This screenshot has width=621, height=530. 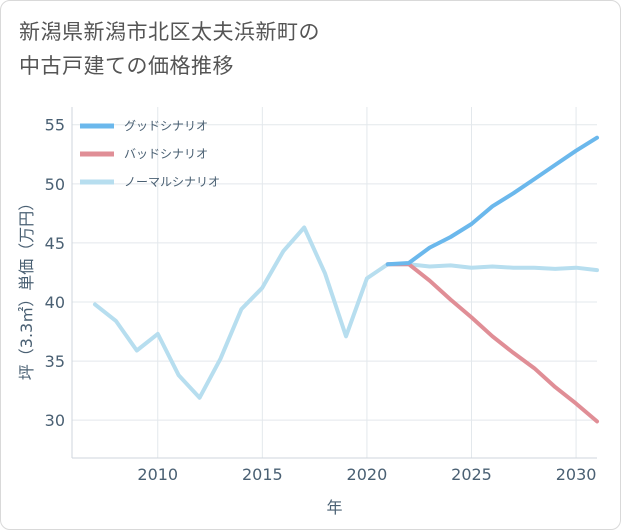 What do you see at coordinates (55, 184) in the screenshot?
I see `y-tick-label-50: 50` at bounding box center [55, 184].